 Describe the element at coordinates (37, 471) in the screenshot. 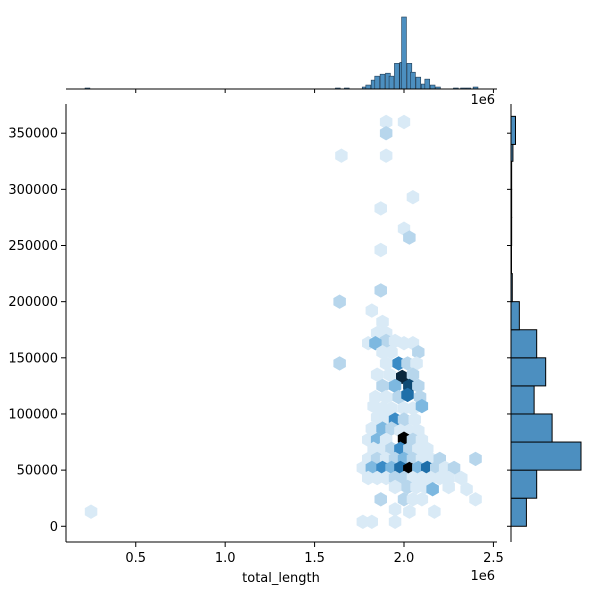

I see `y-tick-label: 50000` at that location.